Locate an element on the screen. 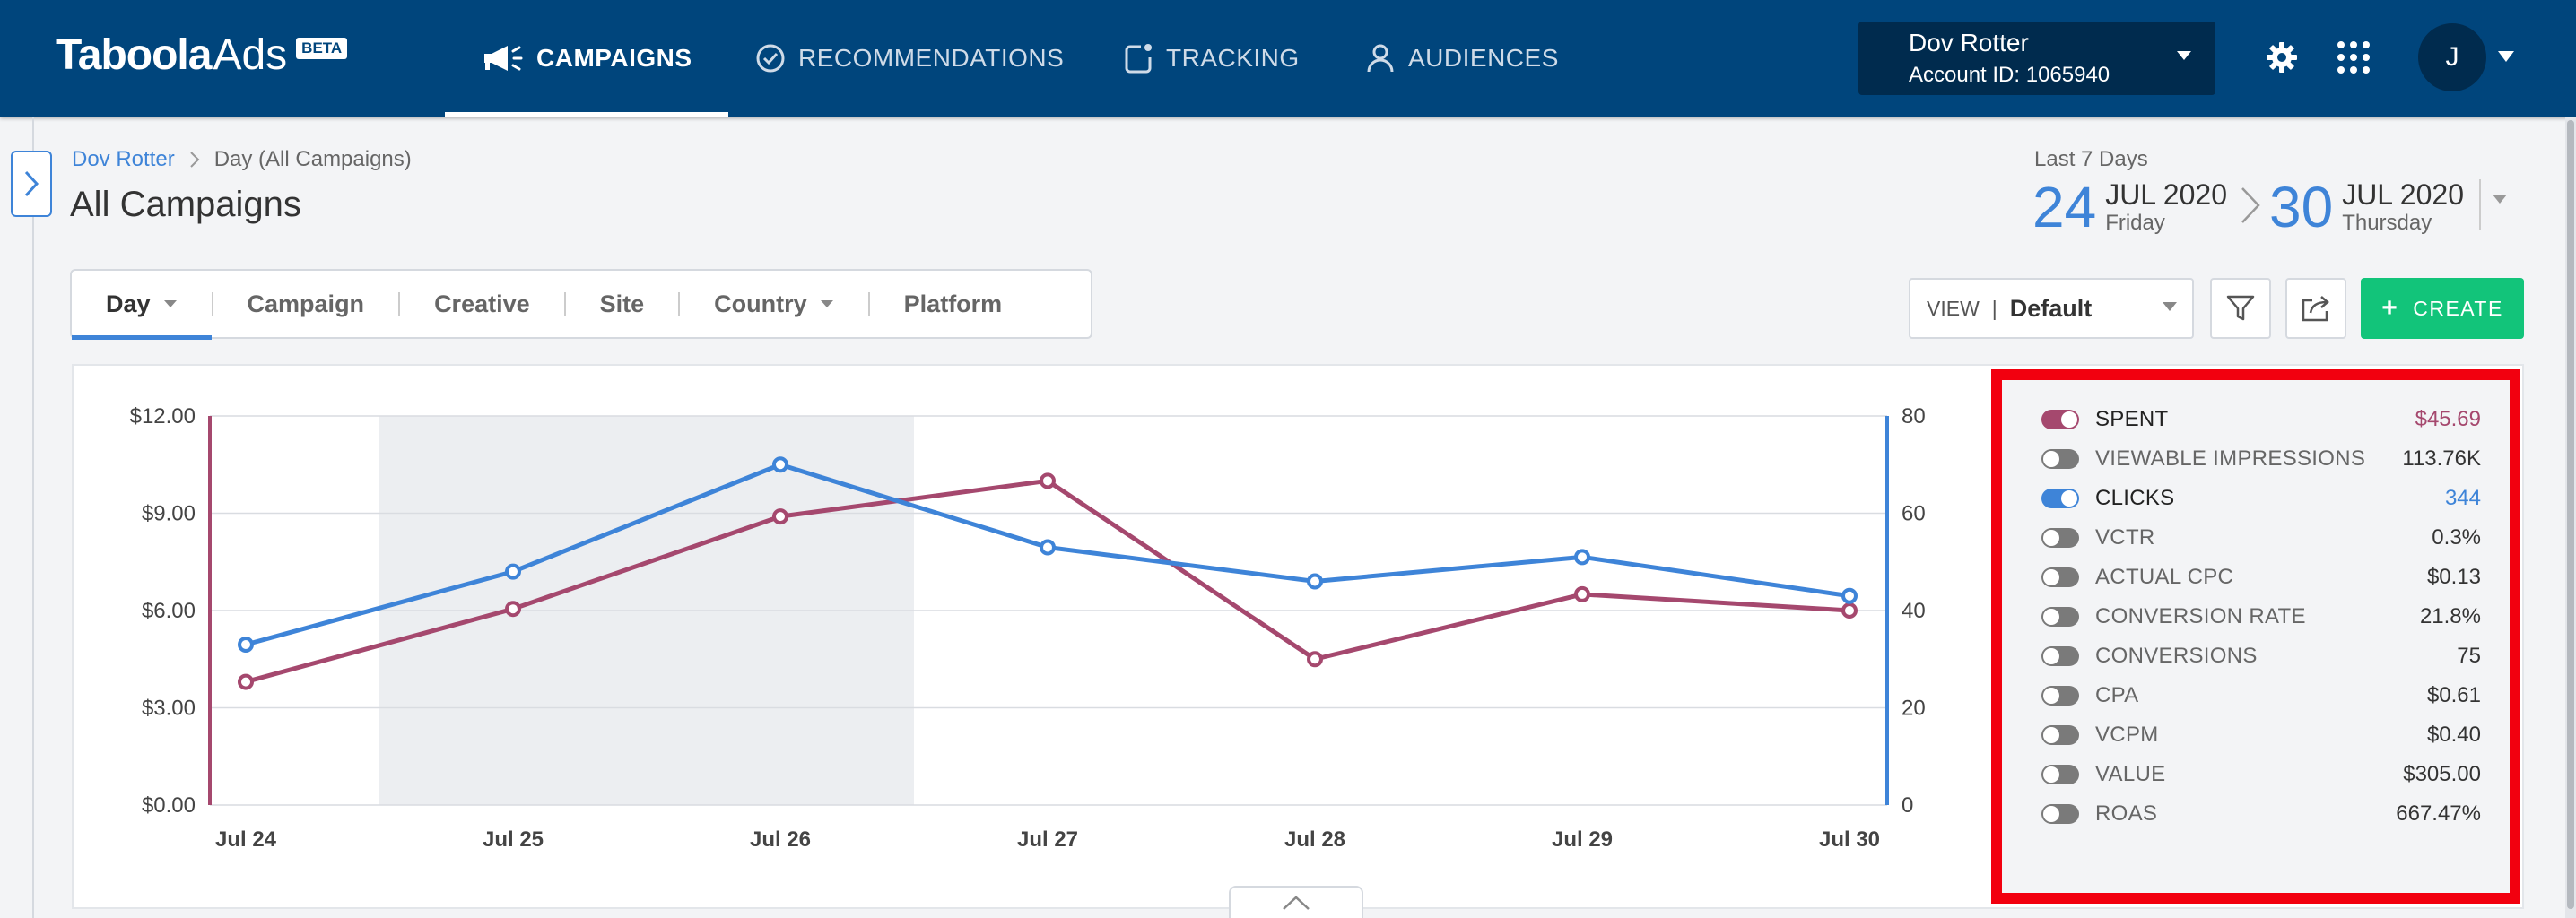 The image size is (2576, 918). metric-row-roas: ROAS 667.47% is located at coordinates (2261, 814).